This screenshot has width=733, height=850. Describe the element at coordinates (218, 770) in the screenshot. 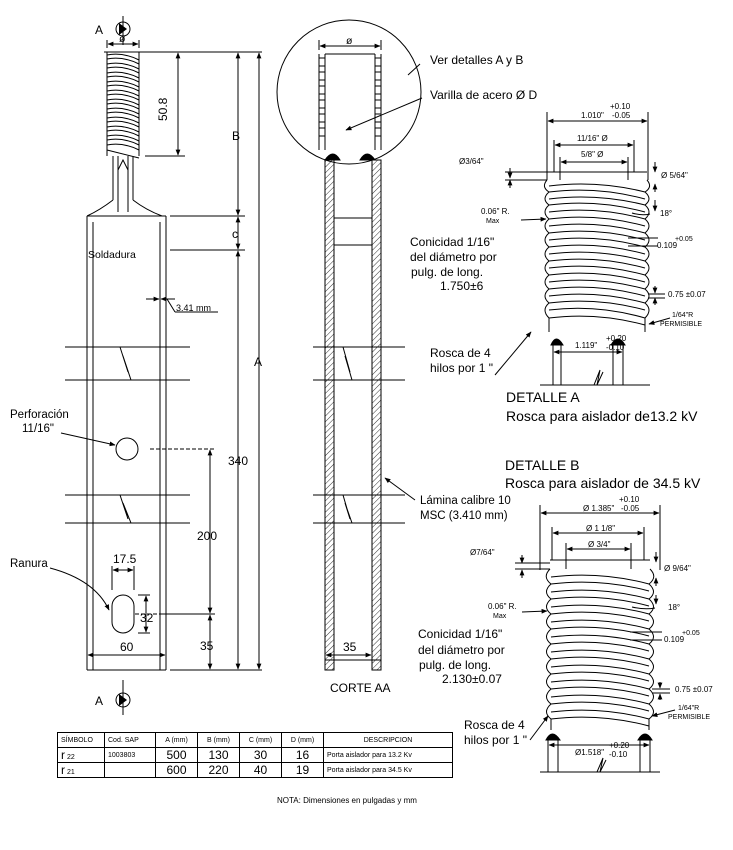

I see `cell-b: 220` at that location.